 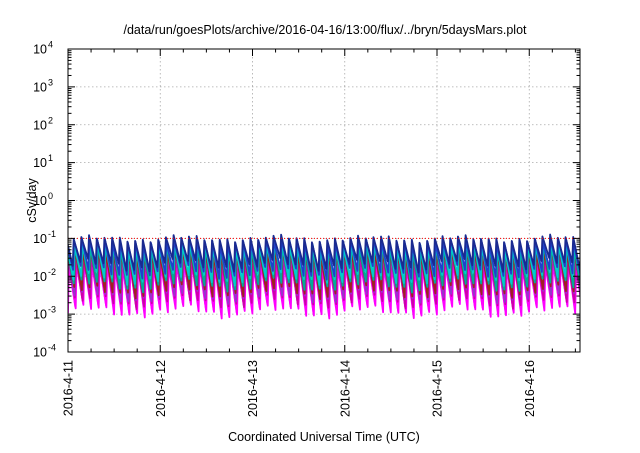 What do you see at coordinates (52, 348) in the screenshot?
I see `y-tick-exponent: -4` at bounding box center [52, 348].